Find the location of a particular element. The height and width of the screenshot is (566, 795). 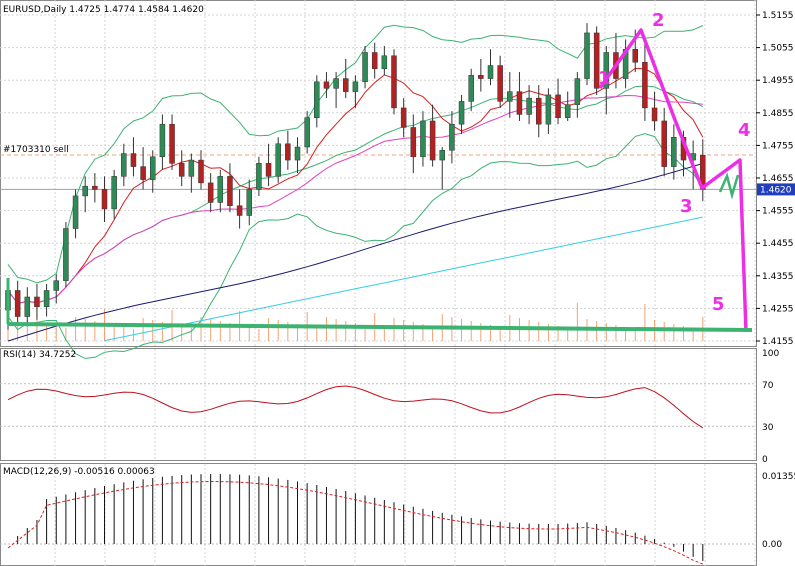

current-price-label: 1.4620 is located at coordinates (776, 190).